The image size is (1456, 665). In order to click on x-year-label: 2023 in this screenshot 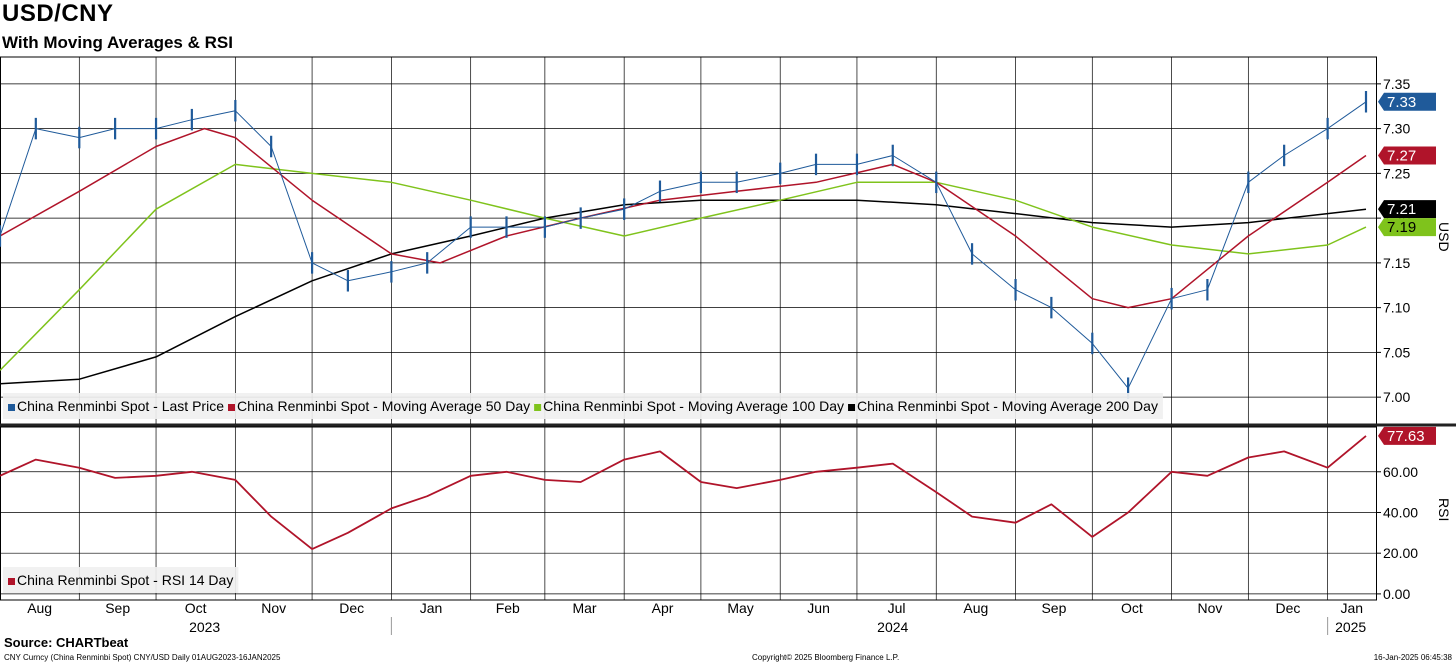, I will do `click(204, 627)`.